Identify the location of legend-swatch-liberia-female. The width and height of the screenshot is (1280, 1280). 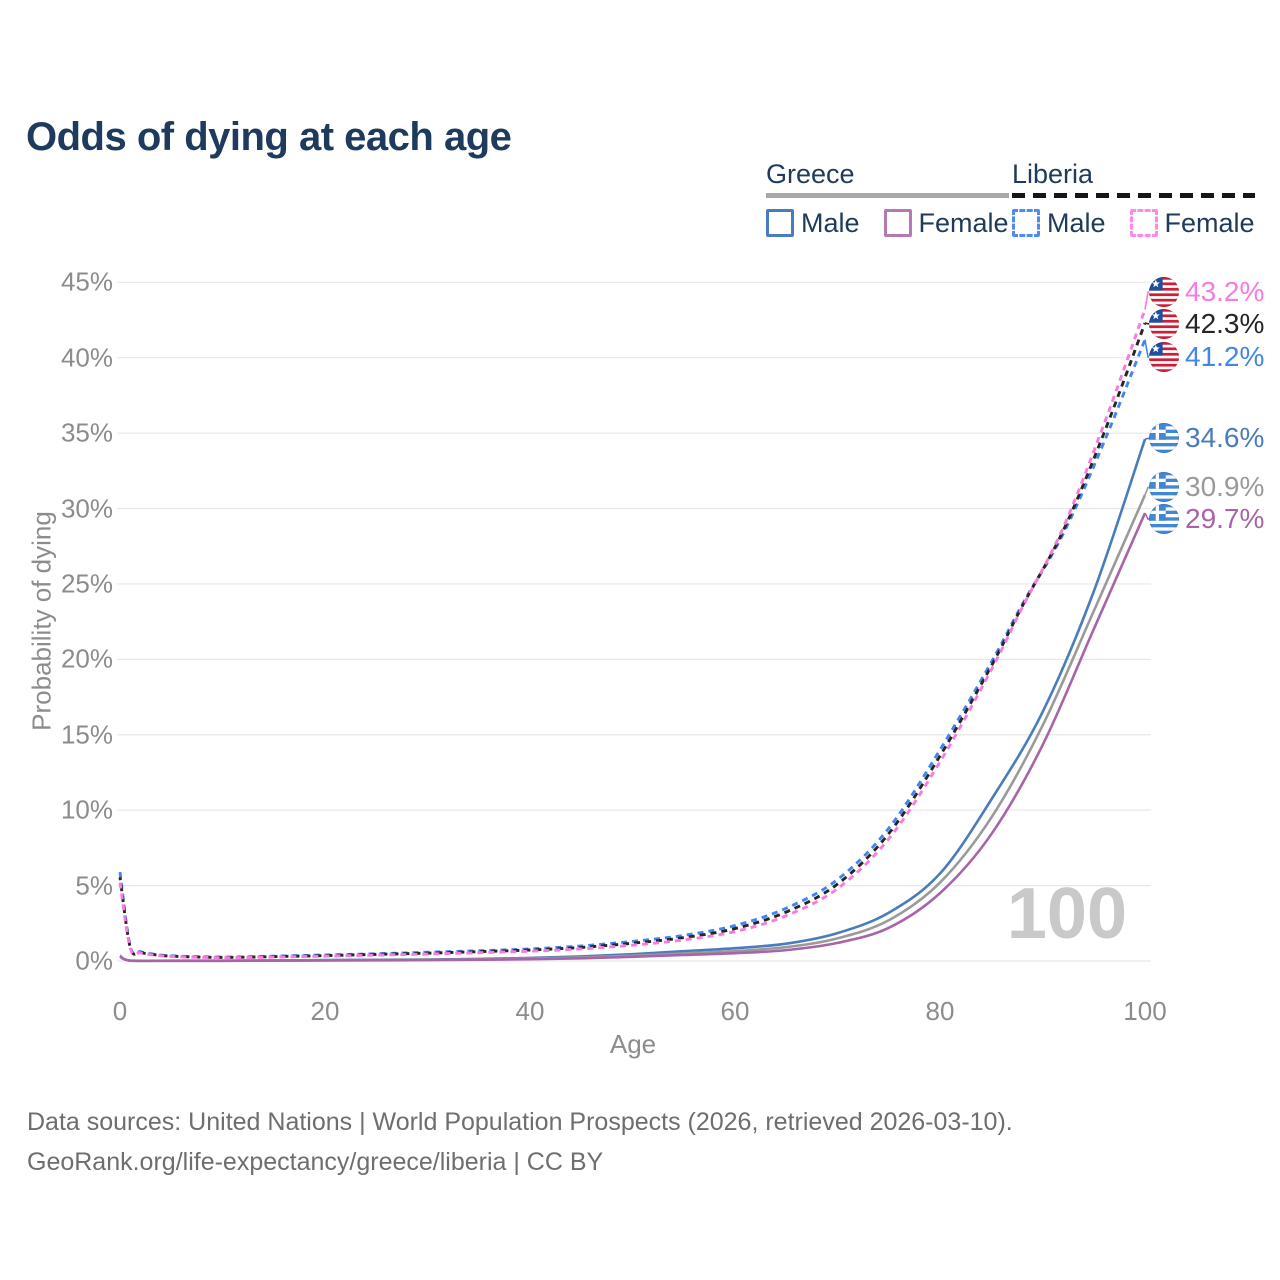
(1143, 223).